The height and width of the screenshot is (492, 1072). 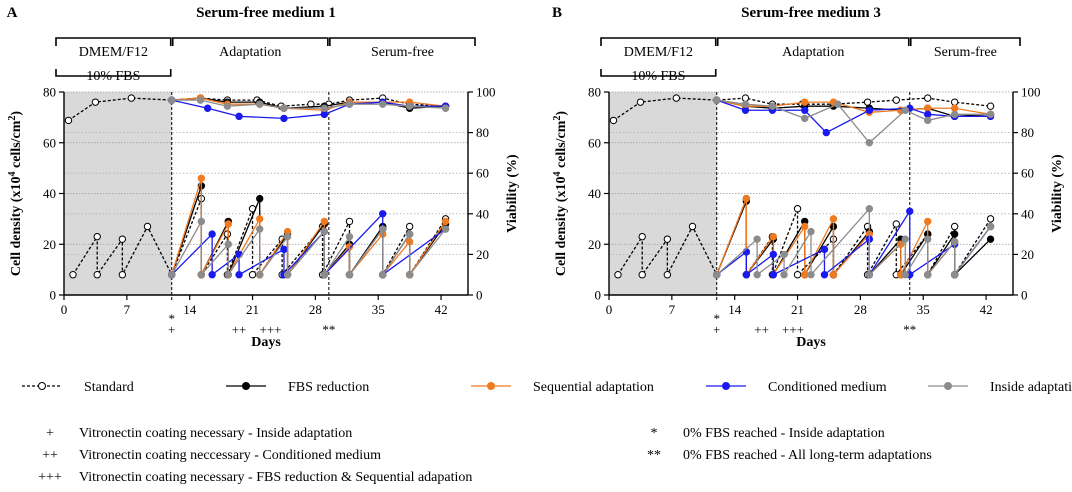 What do you see at coordinates (171, 329) in the screenshot?
I see `axis-annotation: +` at bounding box center [171, 329].